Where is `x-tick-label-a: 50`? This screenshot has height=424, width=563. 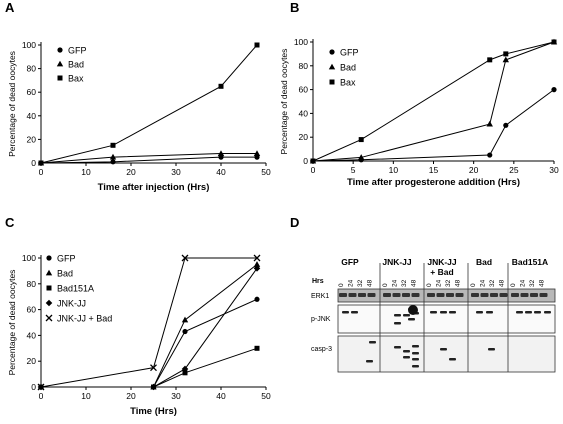 x-tick-label-a: 50 is located at coordinates (266, 172).